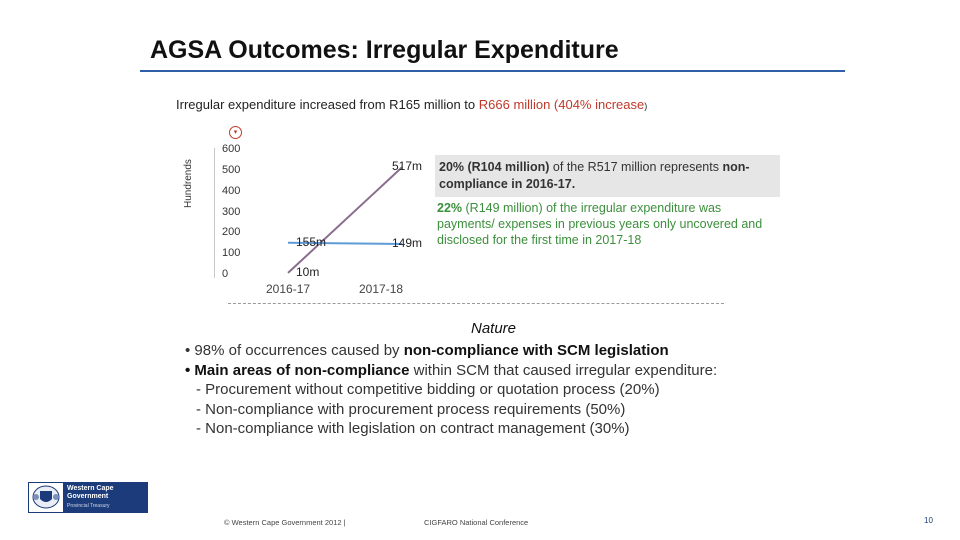 The height and width of the screenshot is (540, 960). What do you see at coordinates (46, 497) in the screenshot?
I see `coat-of-arms-icon` at bounding box center [46, 497].